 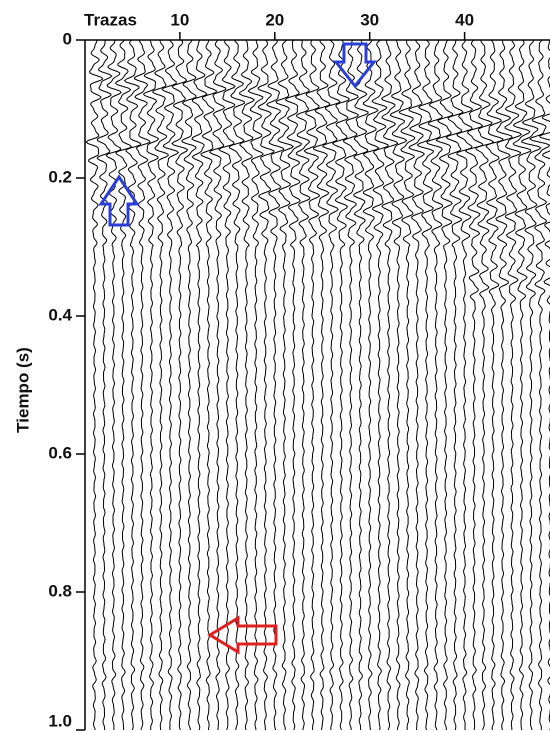 What do you see at coordinates (242, 635) in the screenshot?
I see `arrow-left` at bounding box center [242, 635].